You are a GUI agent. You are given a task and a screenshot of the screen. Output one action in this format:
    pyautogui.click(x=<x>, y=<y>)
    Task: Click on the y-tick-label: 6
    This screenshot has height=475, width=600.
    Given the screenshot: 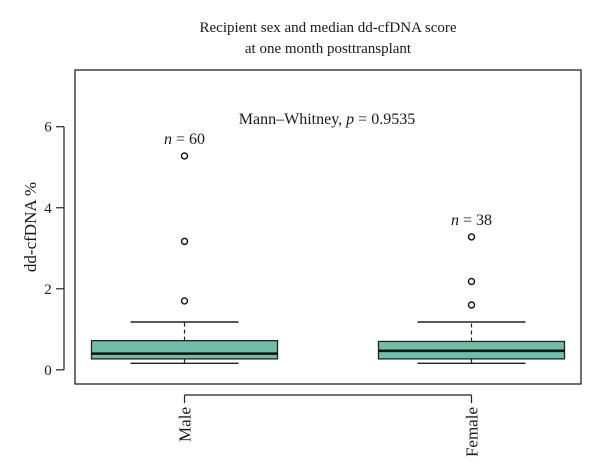 What is the action you would take?
    pyautogui.click(x=48, y=128)
    